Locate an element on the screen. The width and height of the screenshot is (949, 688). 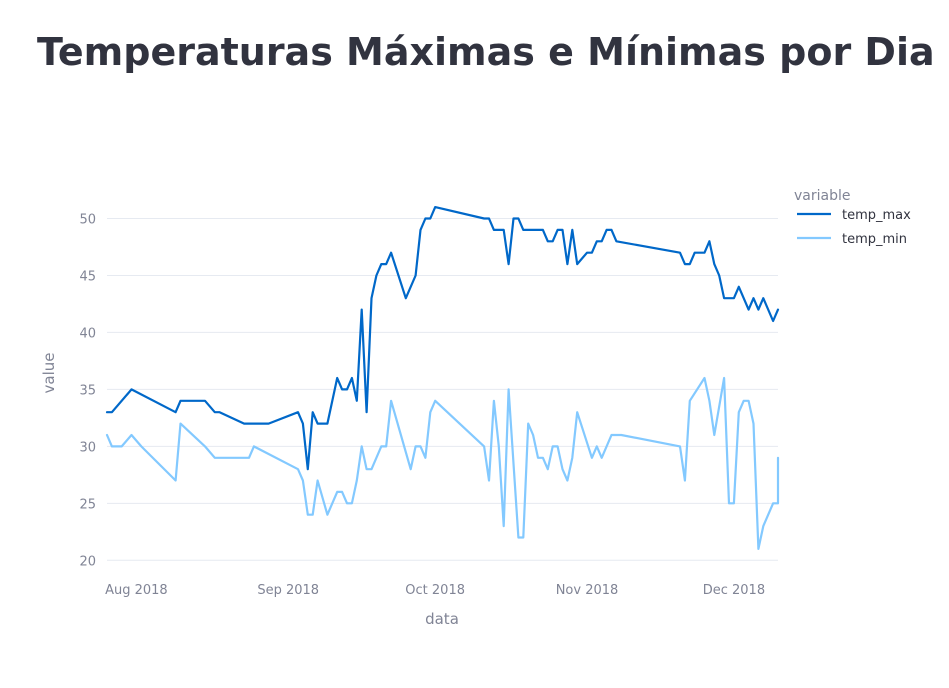
legend-label: temp_min is located at coordinates (874, 239).